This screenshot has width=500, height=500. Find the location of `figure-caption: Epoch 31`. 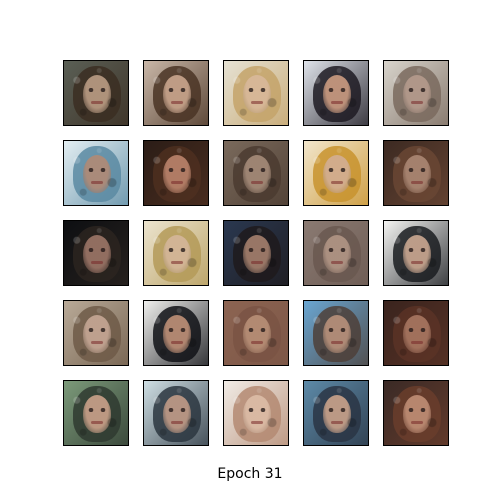

figure-caption: Epoch 31 is located at coordinates (250, 474).